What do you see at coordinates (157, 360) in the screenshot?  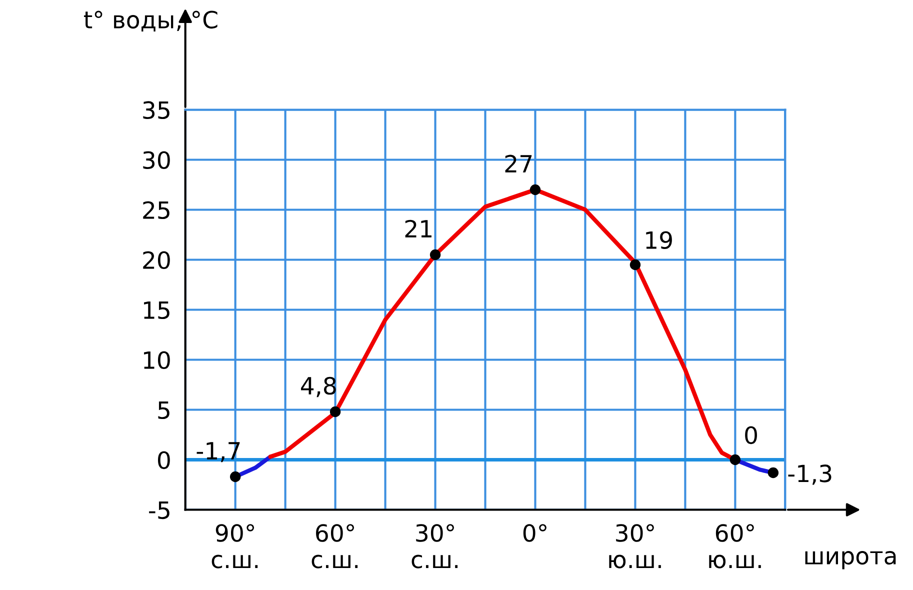 I see `y-tick-label: 10` at bounding box center [157, 360].